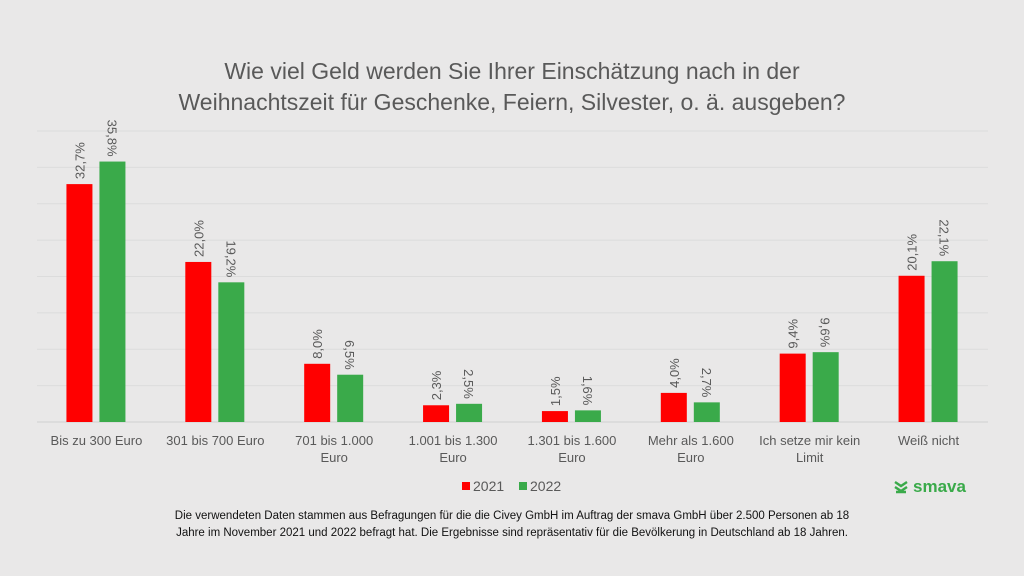 The height and width of the screenshot is (576, 1024). What do you see at coordinates (317, 344) in the screenshot?
I see `data-label: 8,0%` at bounding box center [317, 344].